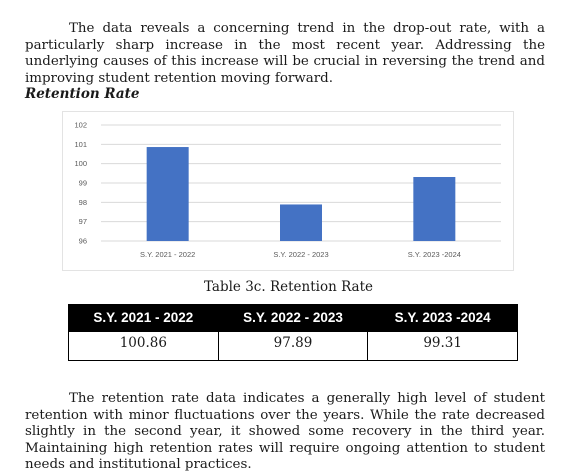 The height and width of the screenshot is (474, 577). What do you see at coordinates (288, 287) in the screenshot?
I see `table-caption: Table 3c. Retention Rate` at bounding box center [288, 287].